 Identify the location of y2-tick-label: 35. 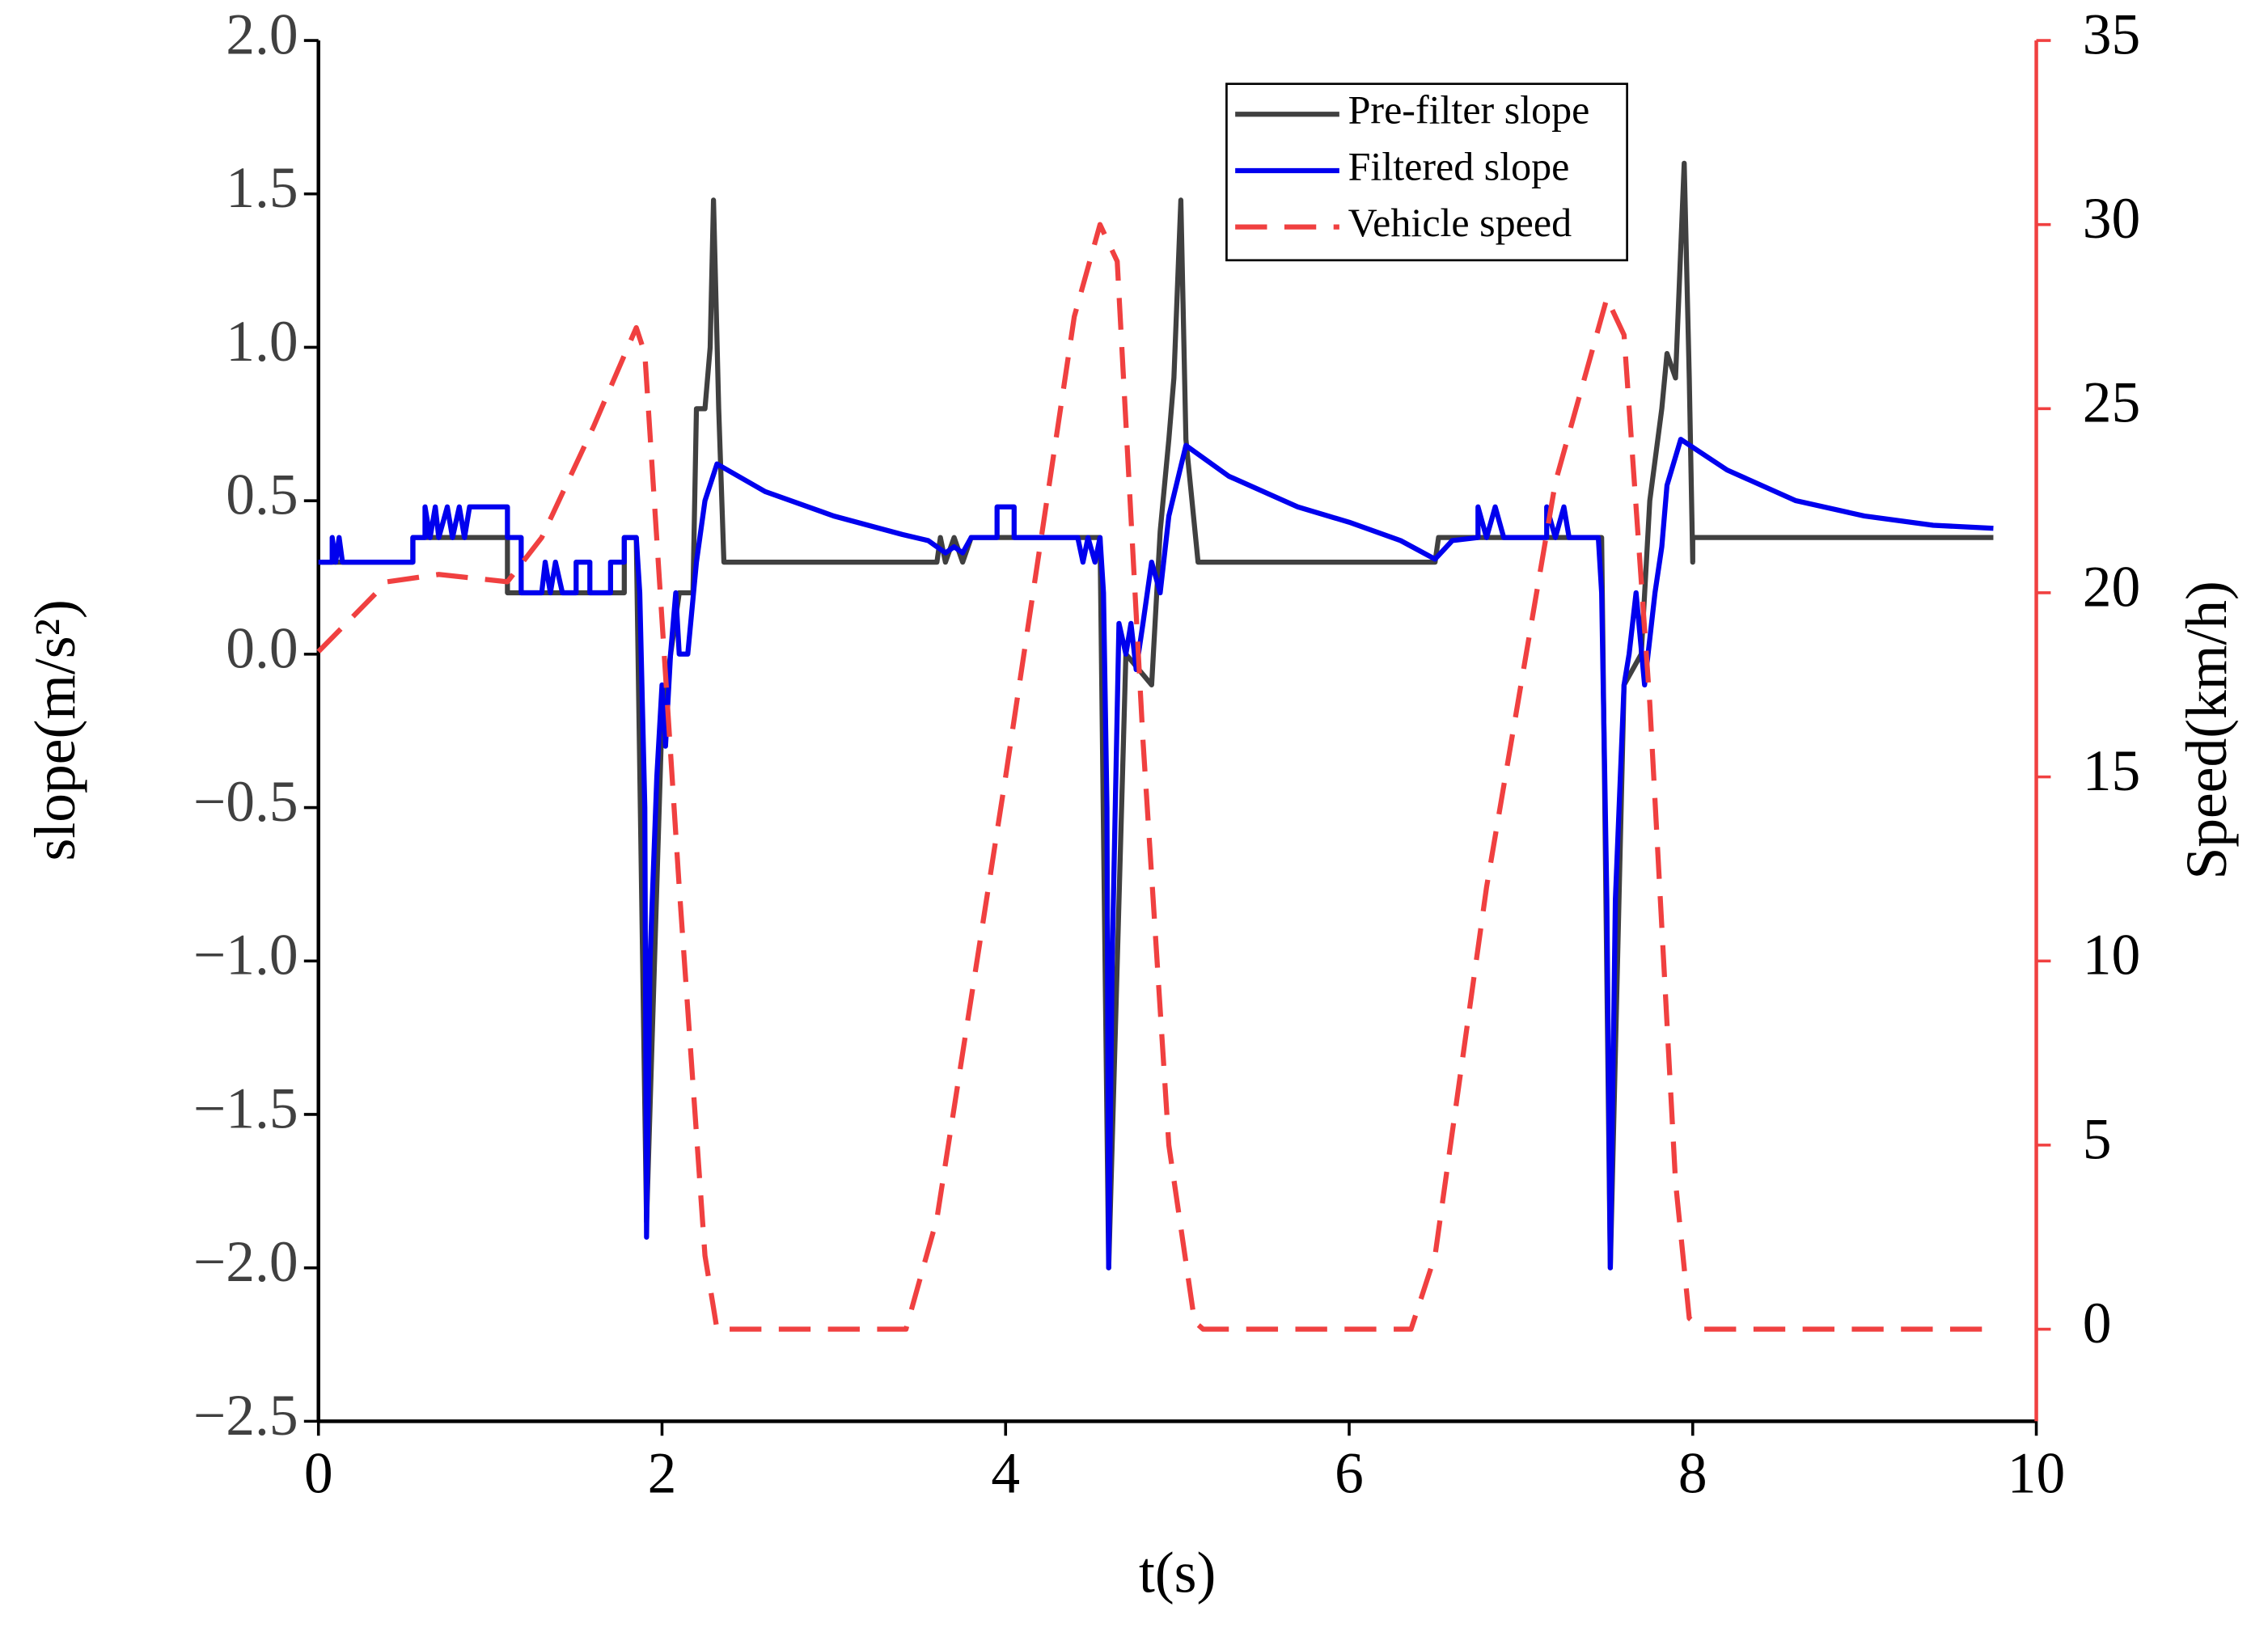
(2112, 34).